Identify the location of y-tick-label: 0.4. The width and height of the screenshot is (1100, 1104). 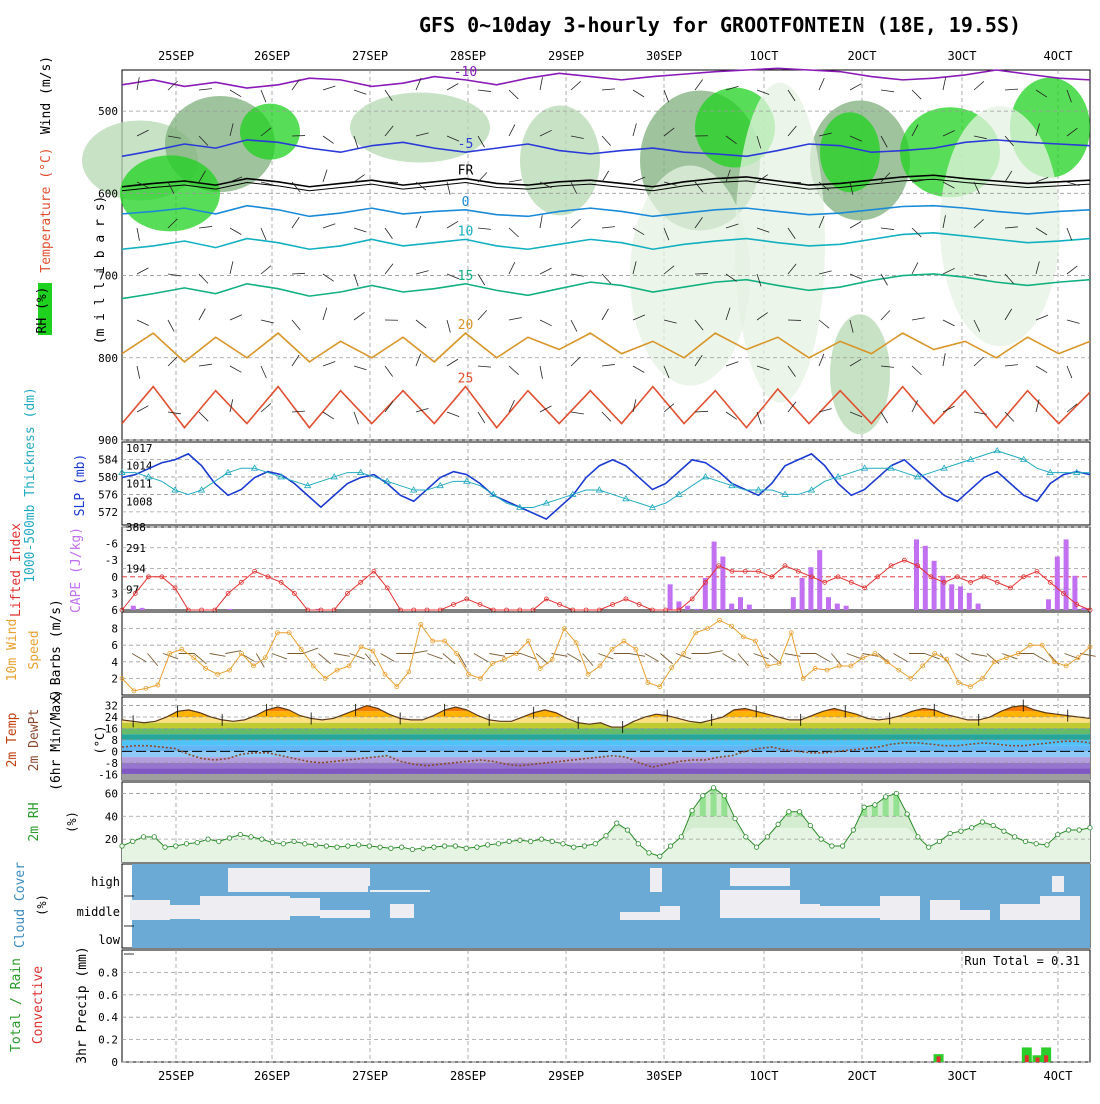
(108, 1017).